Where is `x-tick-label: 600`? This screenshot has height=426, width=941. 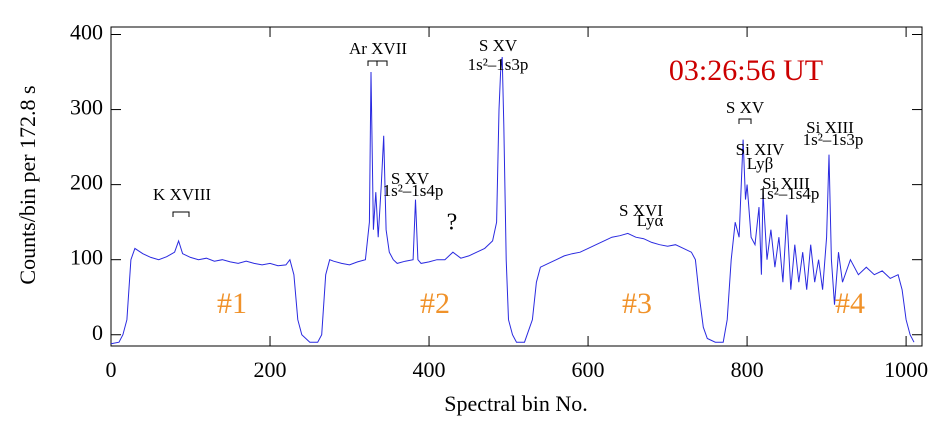
x-tick-label: 600 is located at coordinates (588, 369).